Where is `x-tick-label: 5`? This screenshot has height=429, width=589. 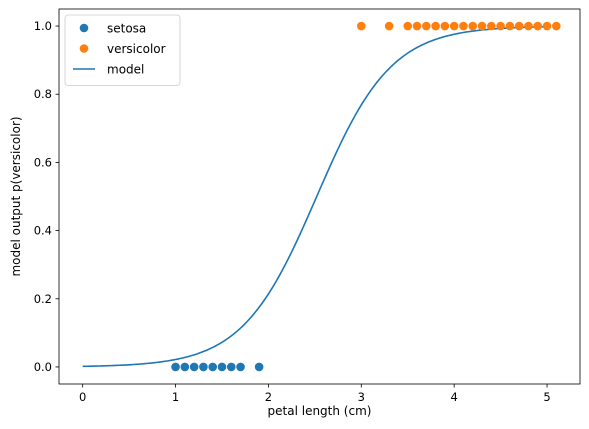
x-tick-label: 5 is located at coordinates (546, 397).